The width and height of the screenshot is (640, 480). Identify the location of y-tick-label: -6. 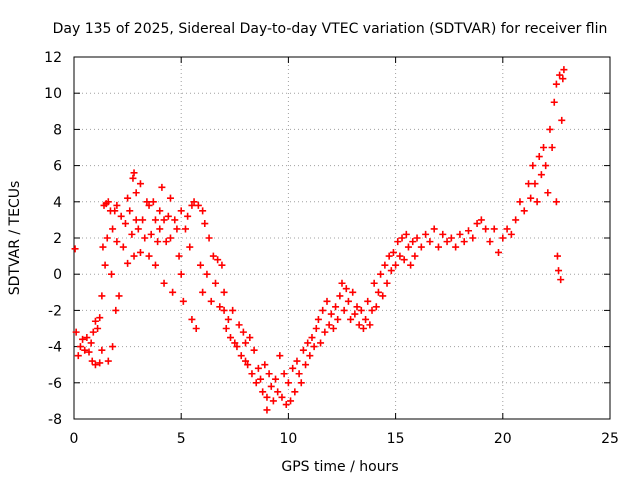
(55, 384).